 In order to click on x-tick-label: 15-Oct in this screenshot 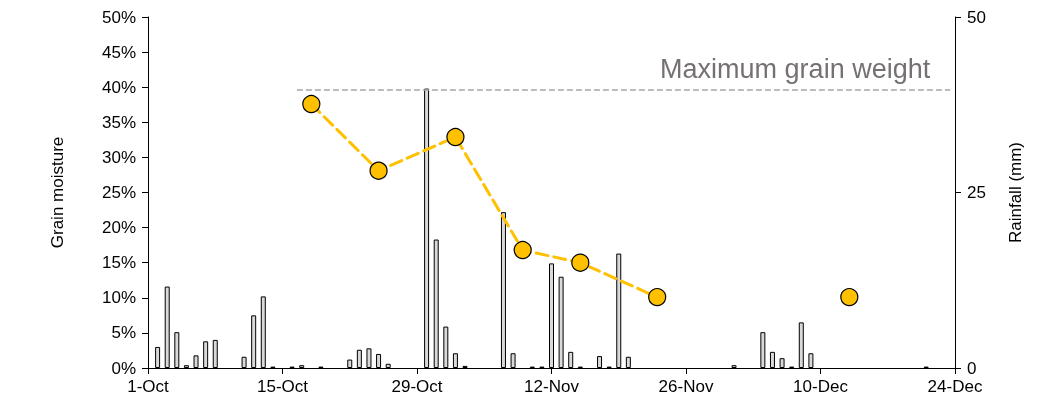, I will do `click(282, 386)`.